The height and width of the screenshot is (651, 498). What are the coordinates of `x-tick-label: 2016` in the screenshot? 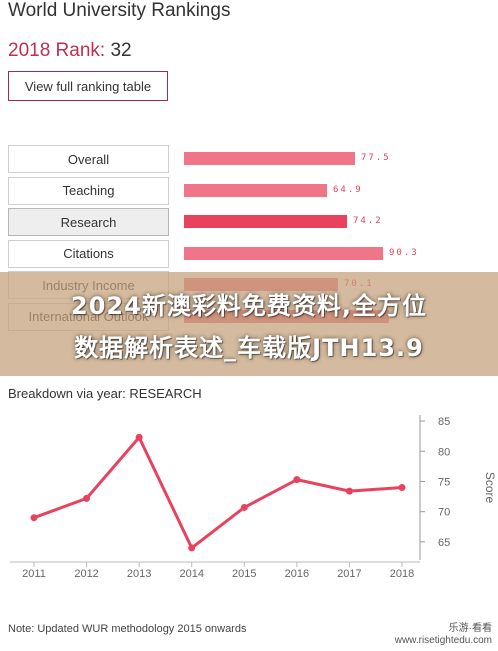 It's located at (297, 574).